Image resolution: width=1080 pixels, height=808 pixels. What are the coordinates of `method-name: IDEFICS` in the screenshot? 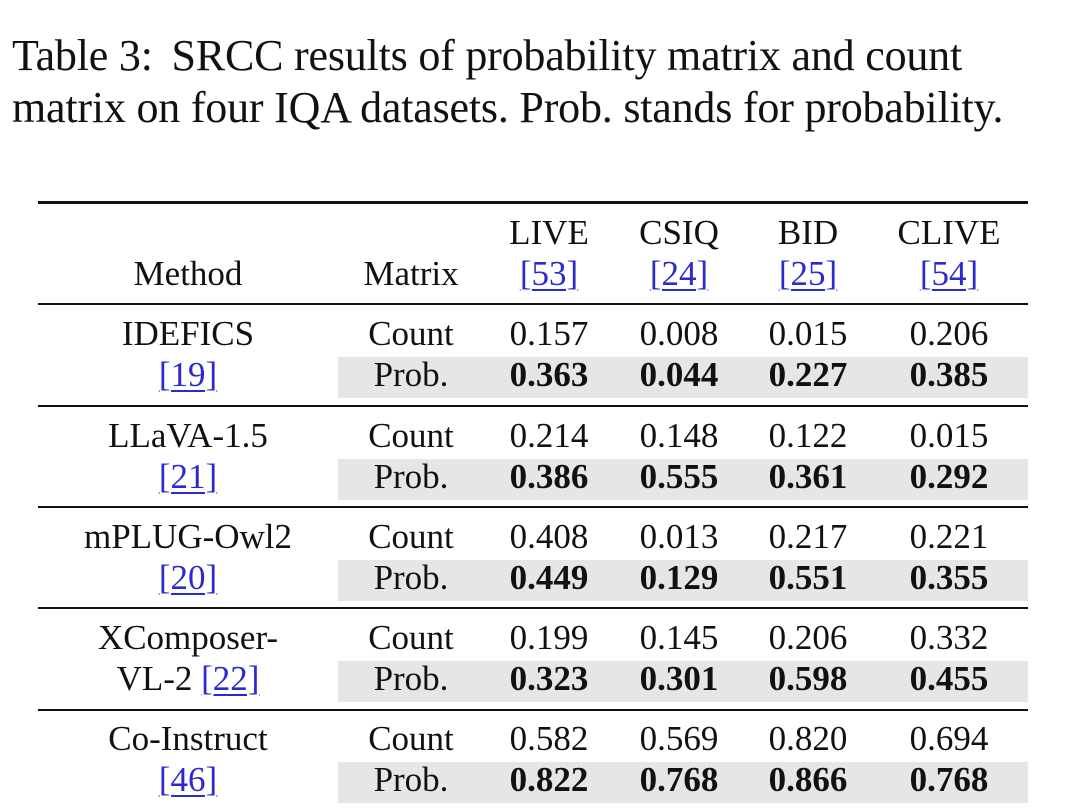 It's located at (188, 333).